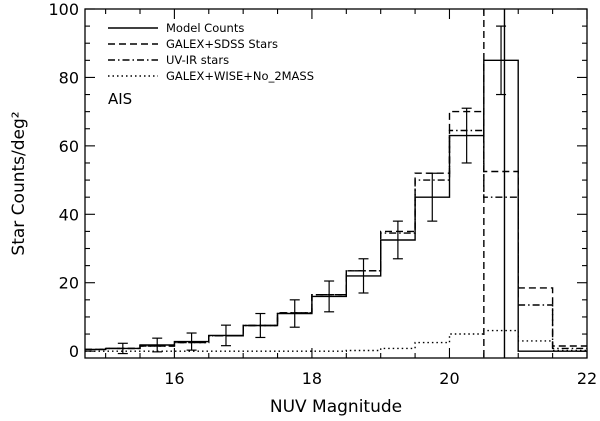 The height and width of the screenshot is (421, 600). I want to click on x-tick-label: 22, so click(587, 378).